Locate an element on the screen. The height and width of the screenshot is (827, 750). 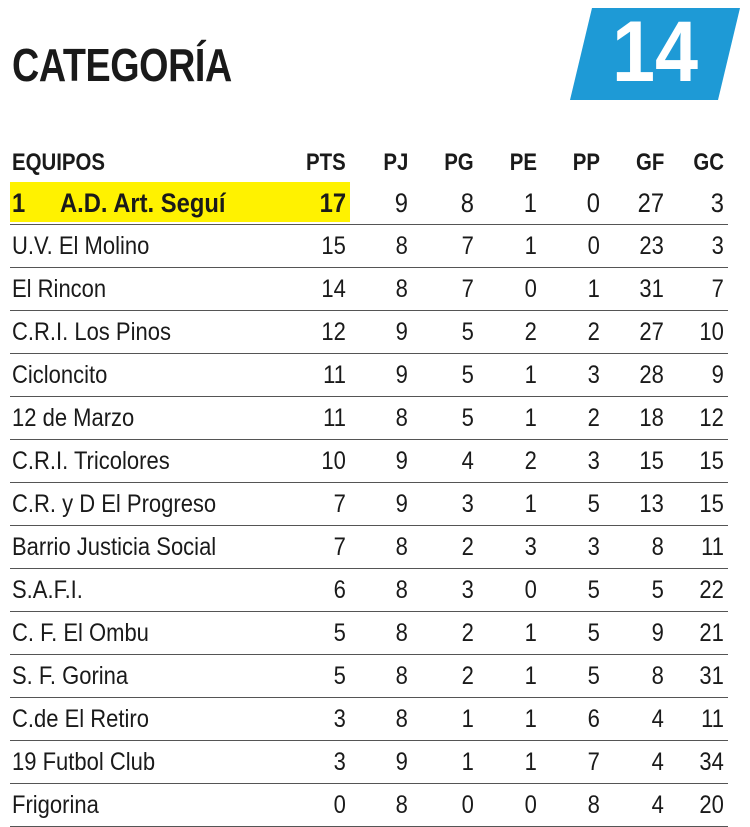
gc-cell: 12 is located at coordinates (711, 418).